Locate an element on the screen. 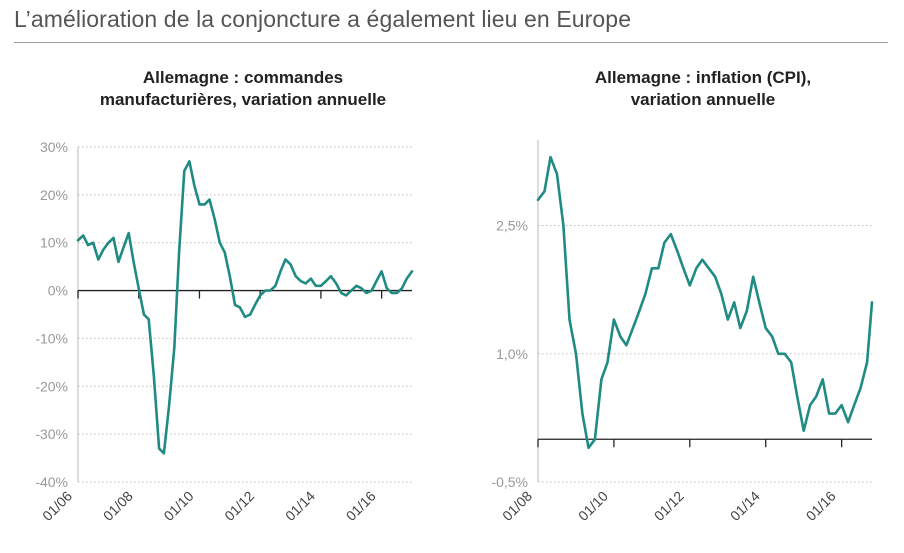 This screenshot has width=904, height=553. chart-2-title-line-2: variation annuelle is located at coordinates (703, 99).